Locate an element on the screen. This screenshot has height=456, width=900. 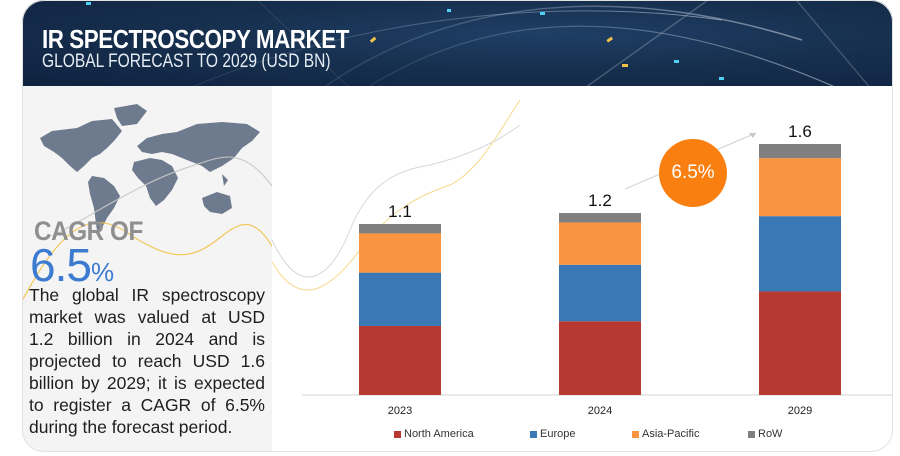
legend-item-europe: Europe is located at coordinates (552, 434).